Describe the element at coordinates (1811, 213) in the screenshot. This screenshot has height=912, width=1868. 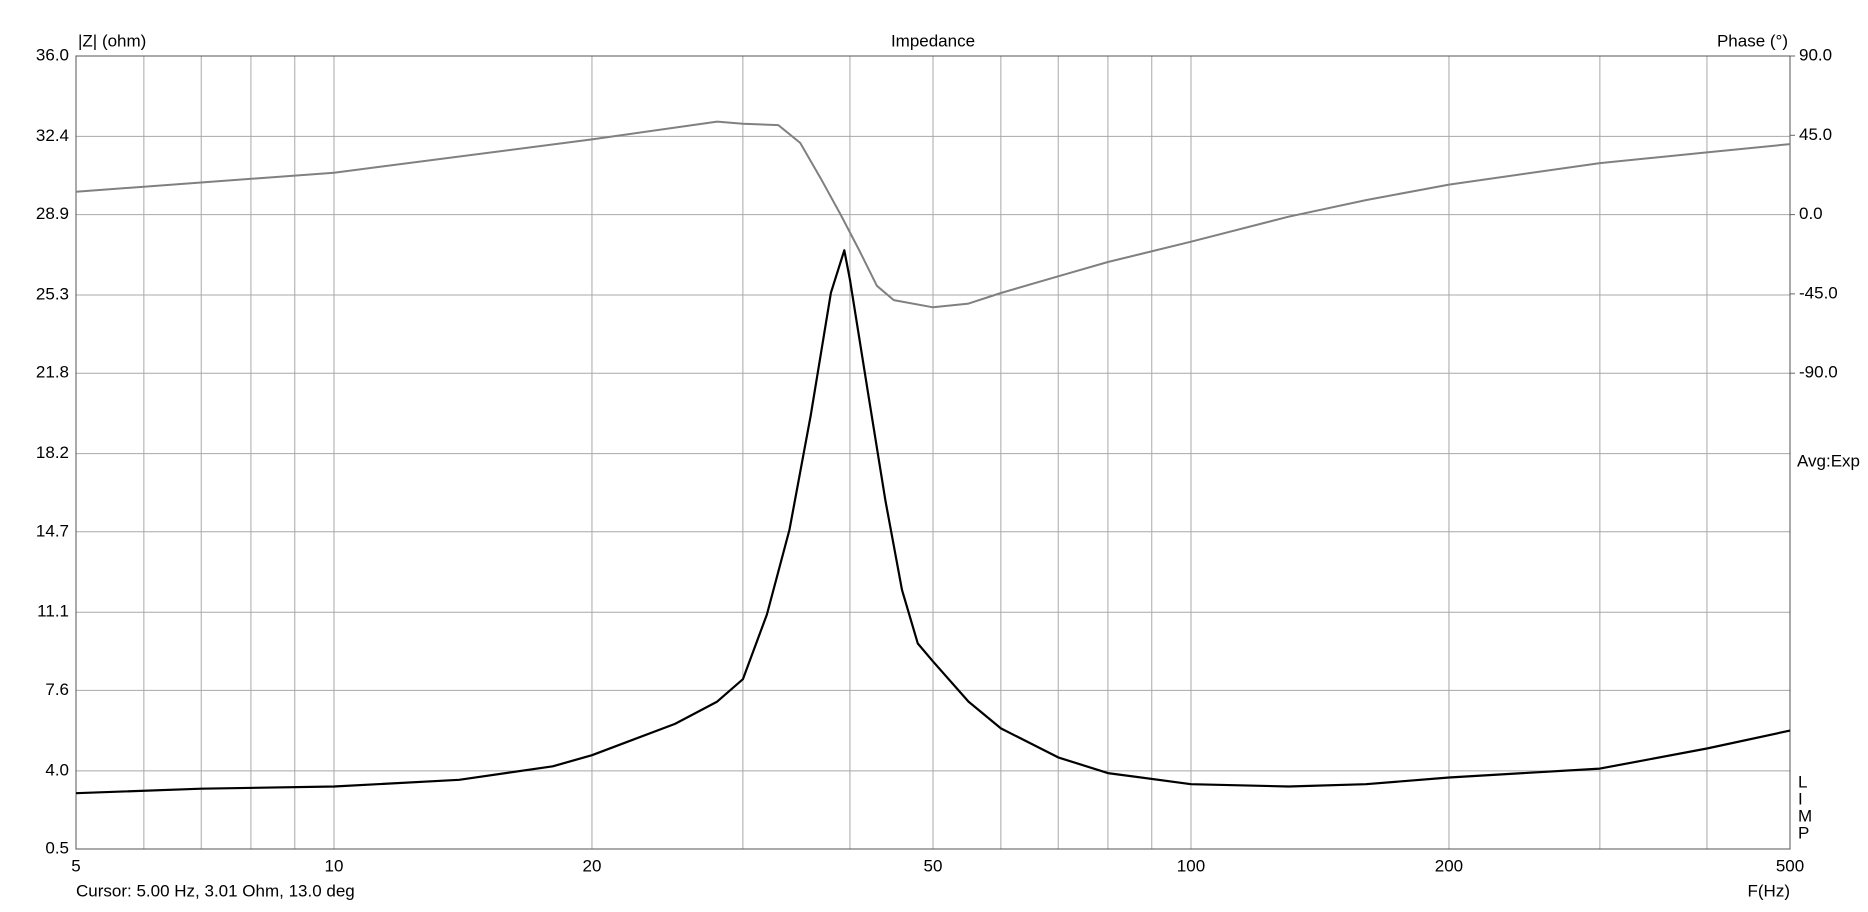
I see `y2-tick-label: 0.0` at that location.